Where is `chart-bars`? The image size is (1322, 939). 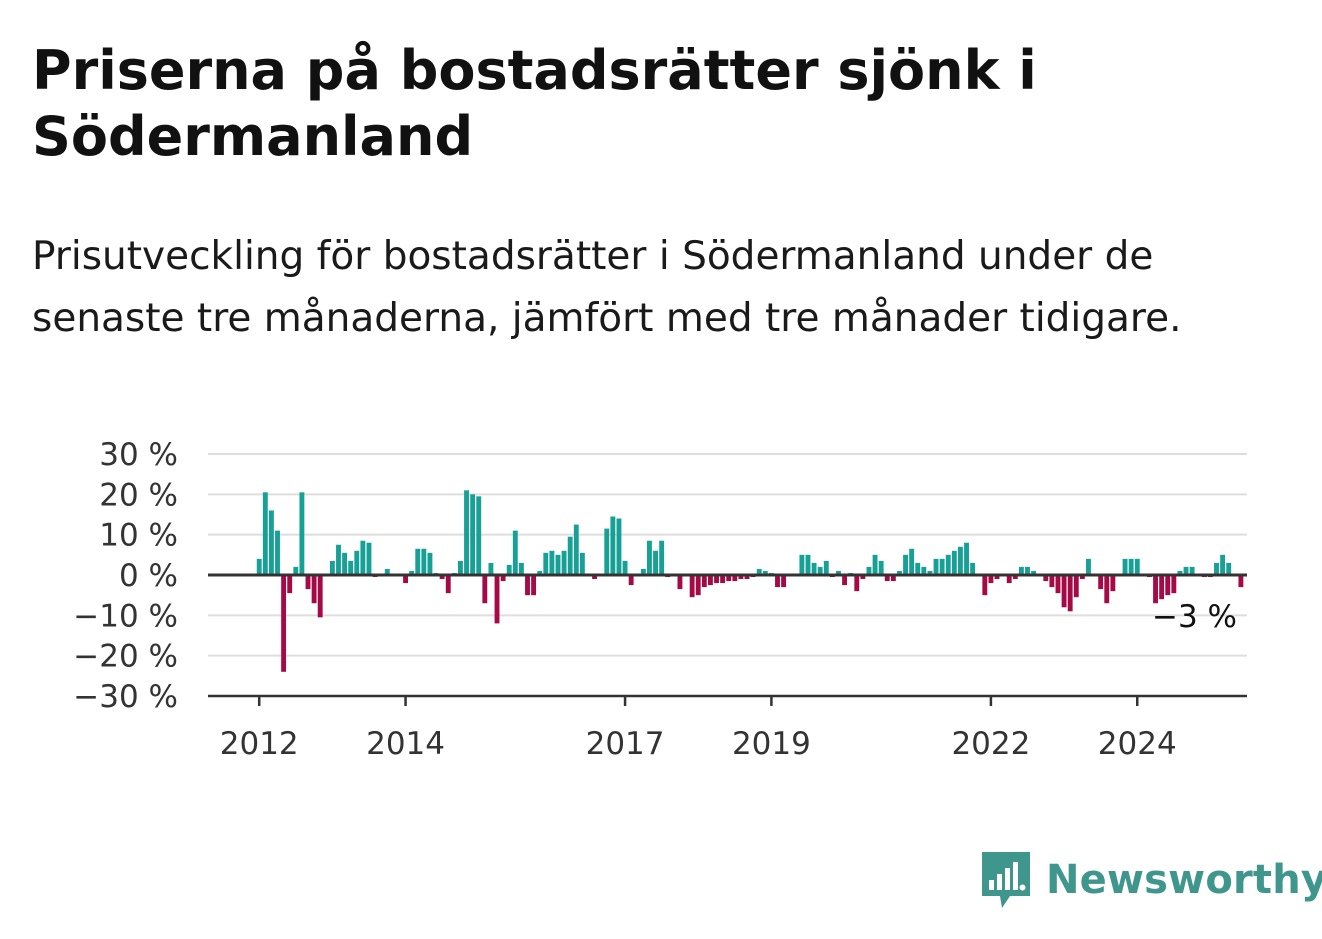
chart-bars is located at coordinates (750, 581).